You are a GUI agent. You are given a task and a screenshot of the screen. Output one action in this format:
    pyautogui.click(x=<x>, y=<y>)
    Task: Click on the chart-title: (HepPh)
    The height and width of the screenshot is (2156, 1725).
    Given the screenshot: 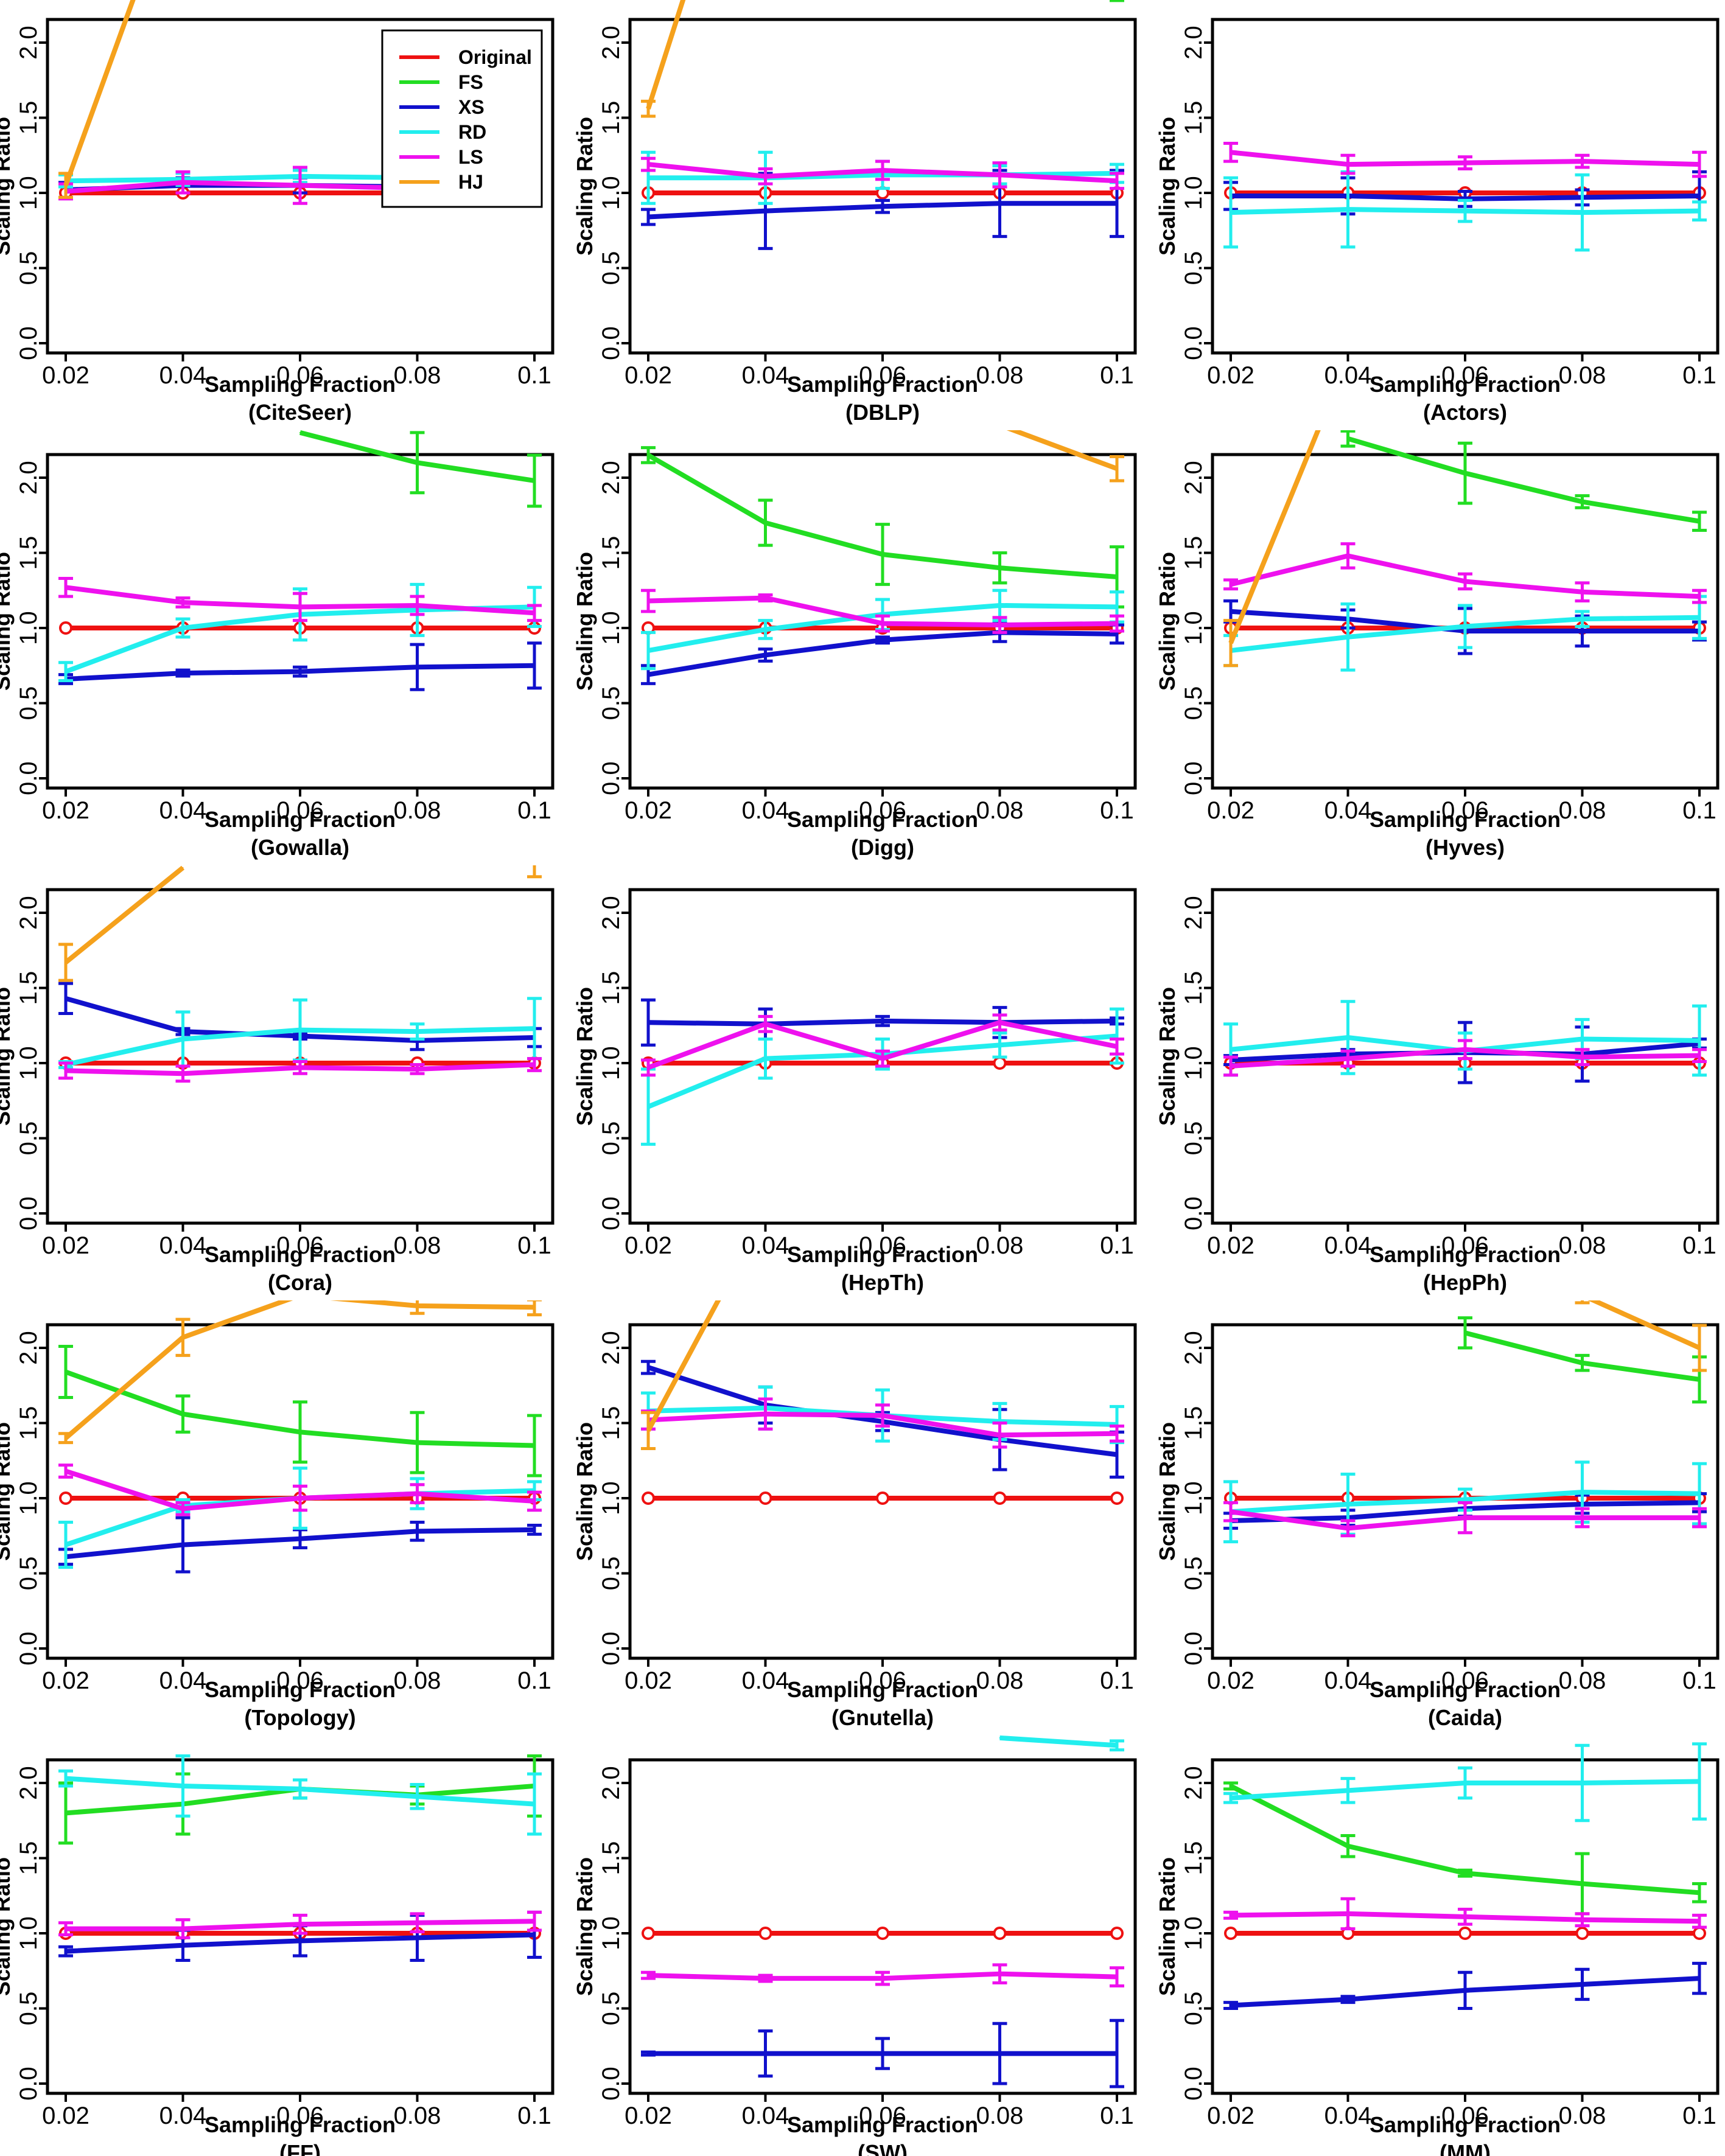 What is the action you would take?
    pyautogui.click(x=1465, y=1282)
    